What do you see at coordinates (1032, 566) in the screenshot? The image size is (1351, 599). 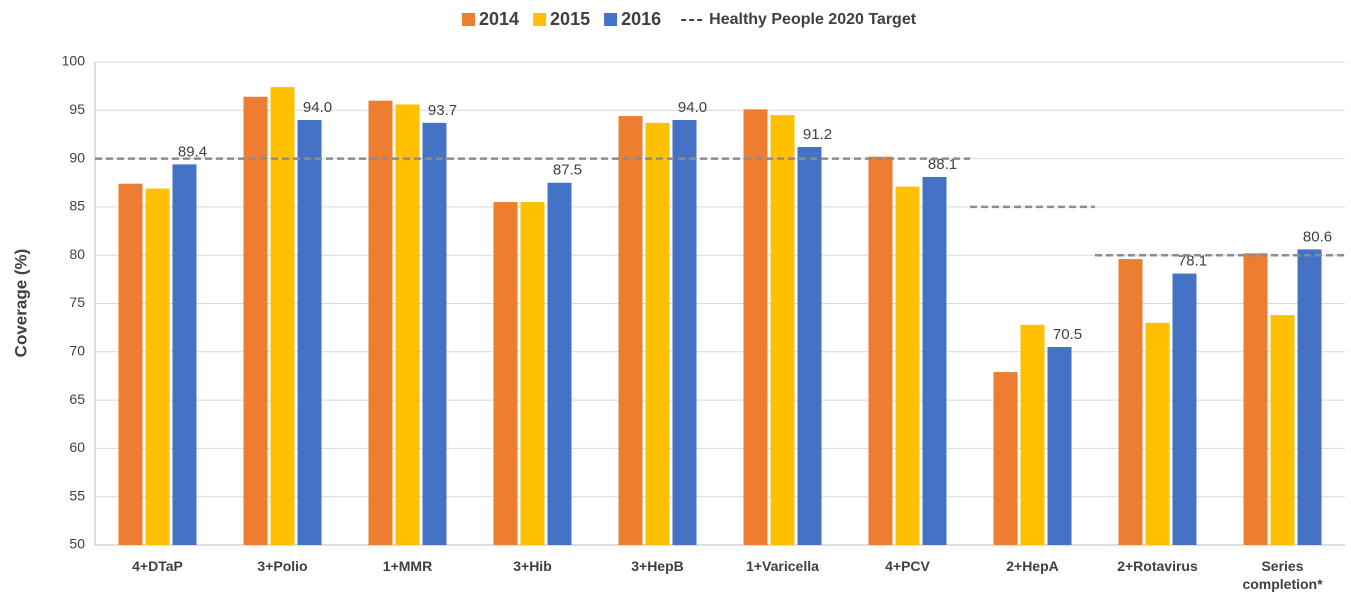 I see `x-tick-label: 2+HepA` at bounding box center [1032, 566].